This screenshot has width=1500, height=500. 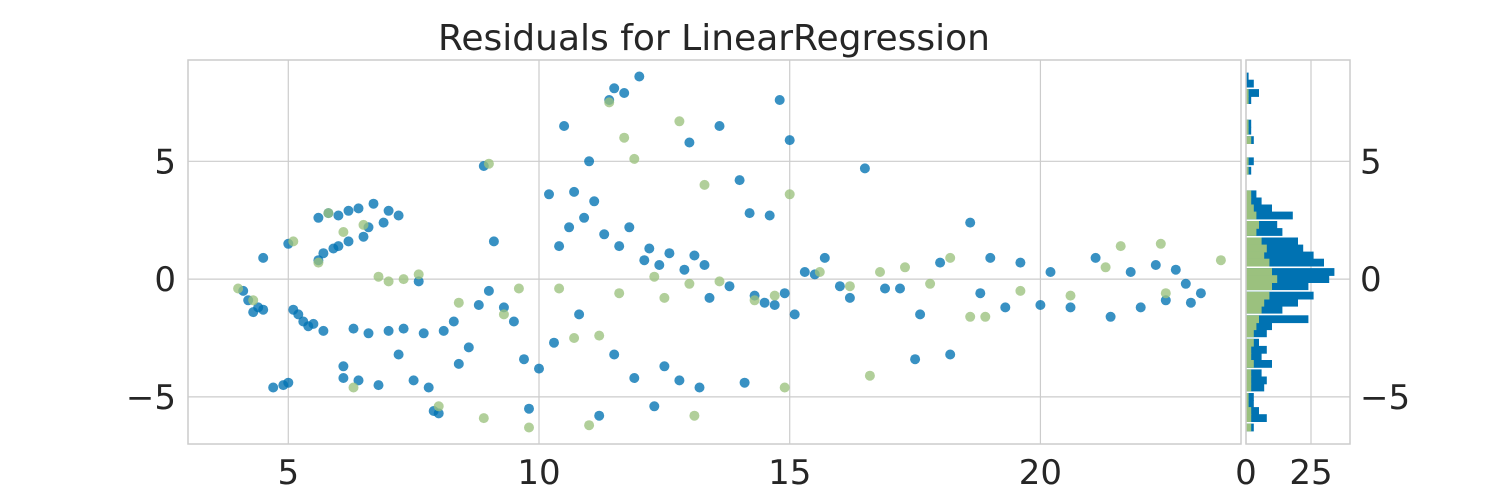 I want to click on chart-title: Residuals for LinearRegression, so click(x=714, y=38).